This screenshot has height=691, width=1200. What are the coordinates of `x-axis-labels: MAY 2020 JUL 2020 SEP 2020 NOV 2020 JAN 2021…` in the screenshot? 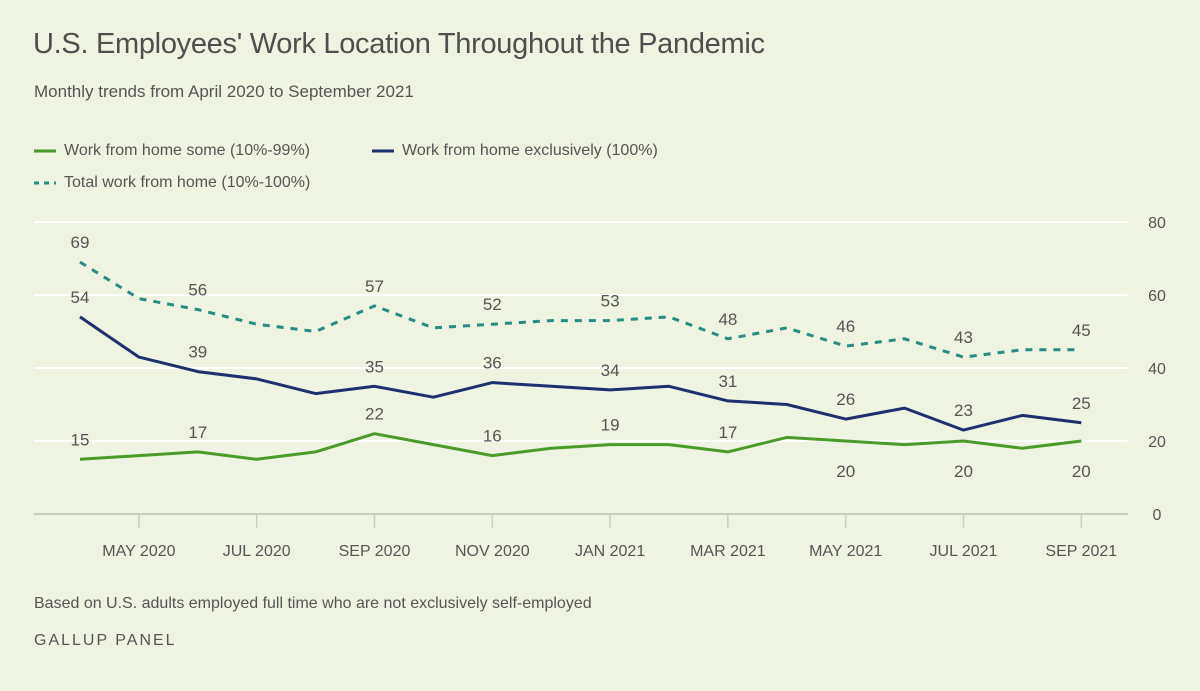 It's located at (609, 551).